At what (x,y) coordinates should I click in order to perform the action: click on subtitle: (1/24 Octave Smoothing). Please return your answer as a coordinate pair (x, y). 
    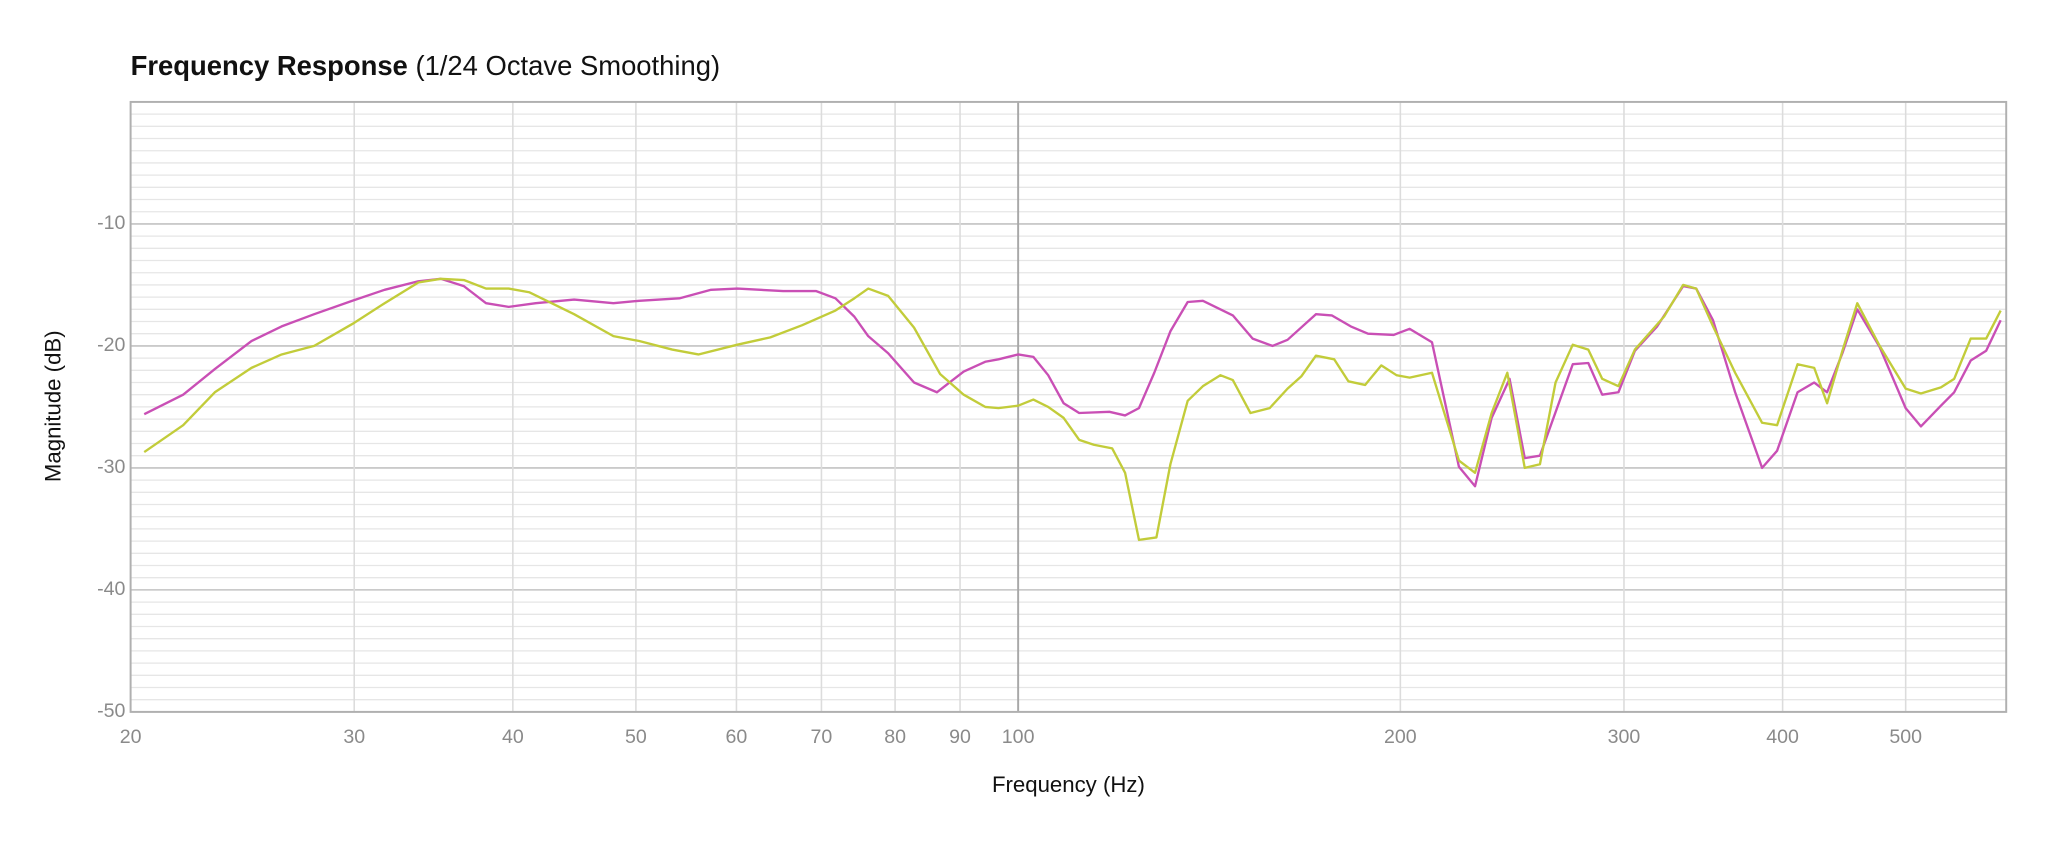
    Looking at the image, I should click on (567, 65).